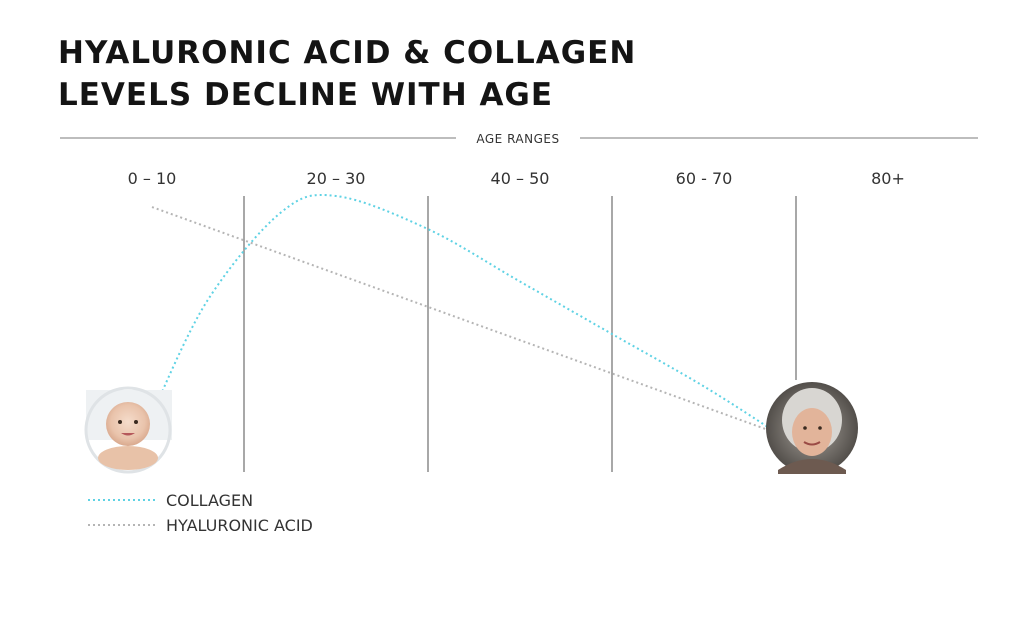  Describe the element at coordinates (306, 95) in the screenshot. I see `chart-title-line-2: LEVELS DECLINE WITH AGE` at that location.